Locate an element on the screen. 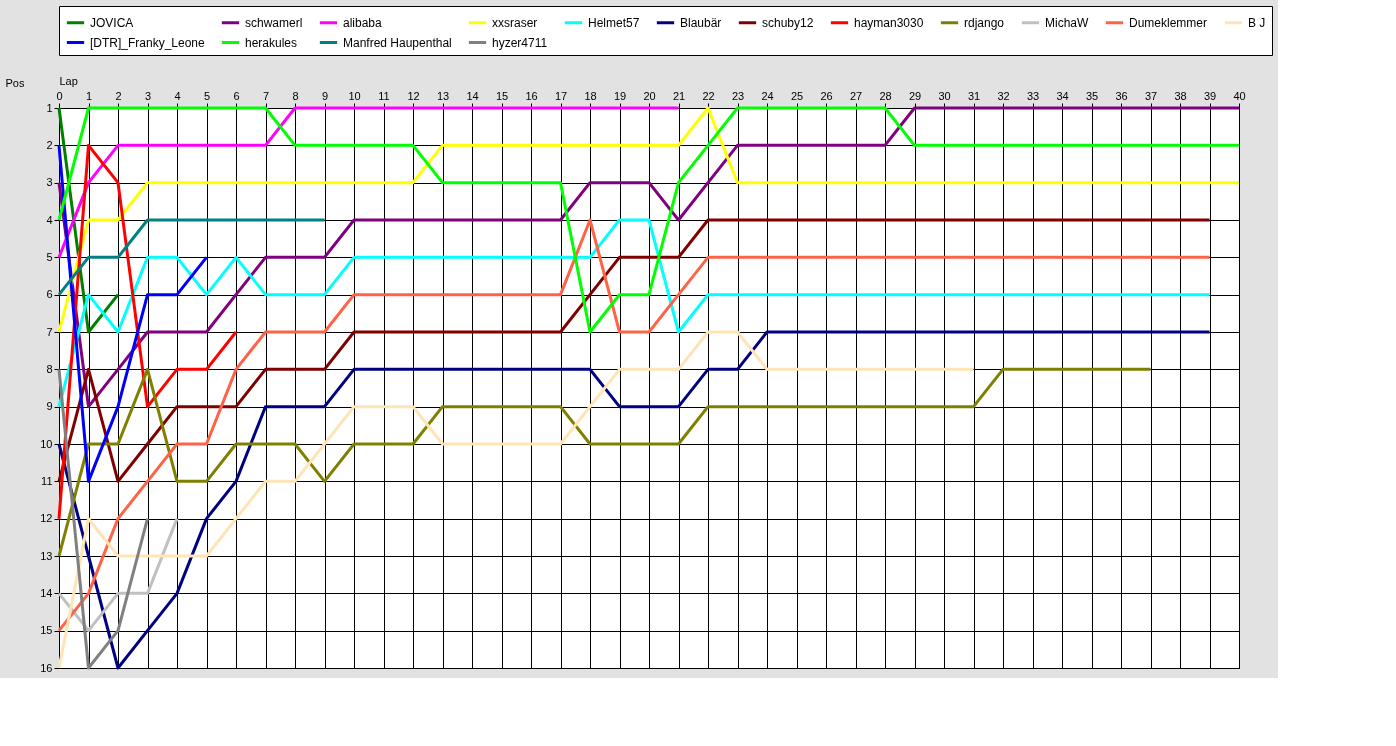  legend-label: herakules is located at coordinates (271, 42).